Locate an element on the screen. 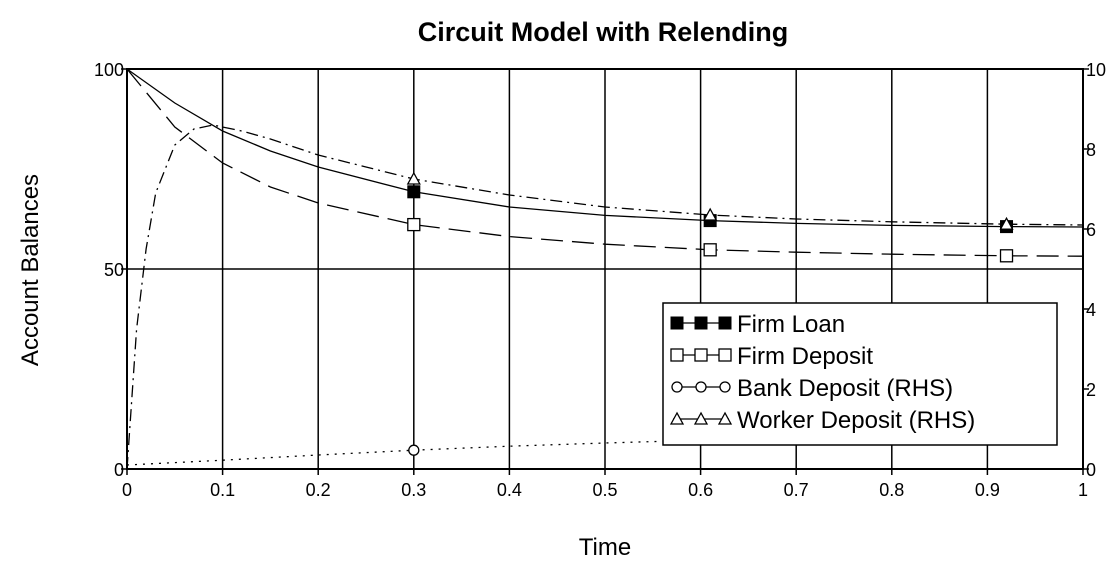 This screenshot has width=1114, height=564. y2-tick-label-4: 8 is located at coordinates (1091, 150).